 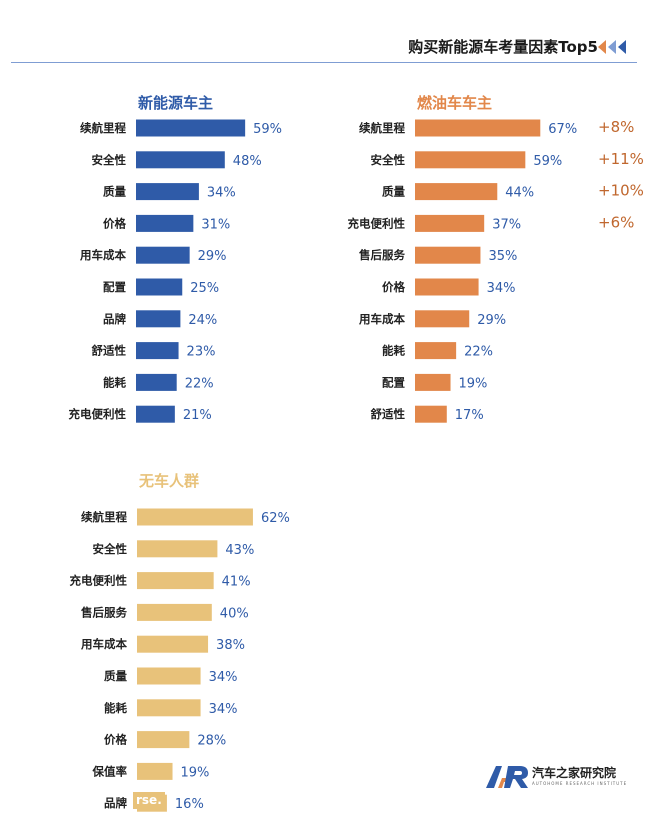 I want to click on nev-owner-value-label: 31%, so click(x=215, y=224).